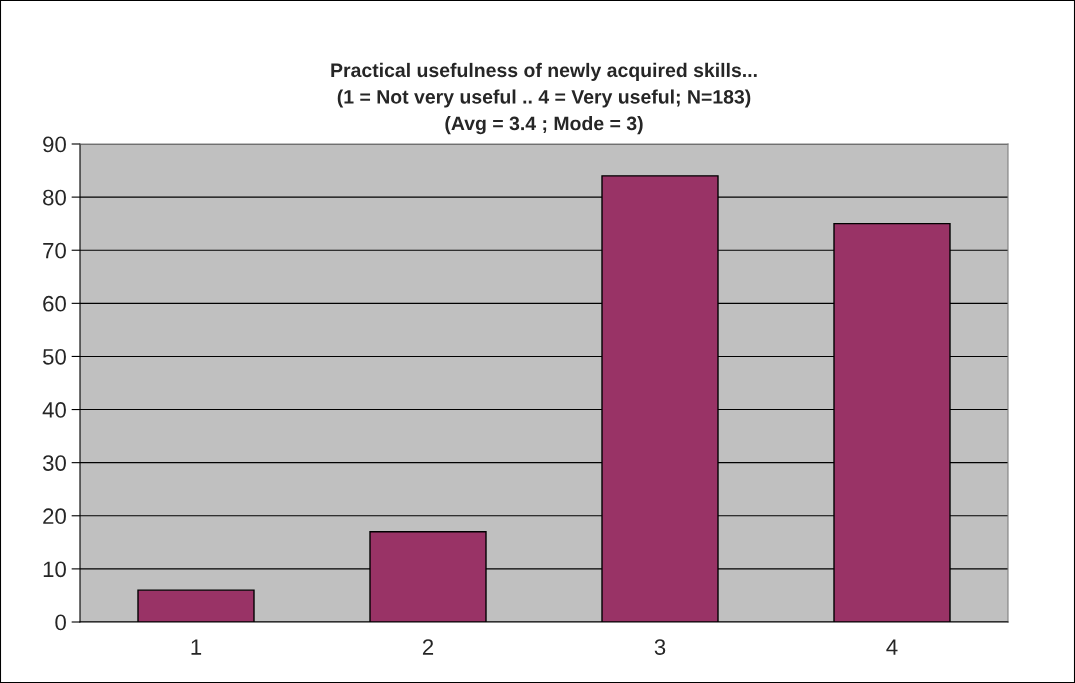 This screenshot has width=1075, height=683. Describe the element at coordinates (660, 647) in the screenshot. I see `x-tick-label: 3` at that location.